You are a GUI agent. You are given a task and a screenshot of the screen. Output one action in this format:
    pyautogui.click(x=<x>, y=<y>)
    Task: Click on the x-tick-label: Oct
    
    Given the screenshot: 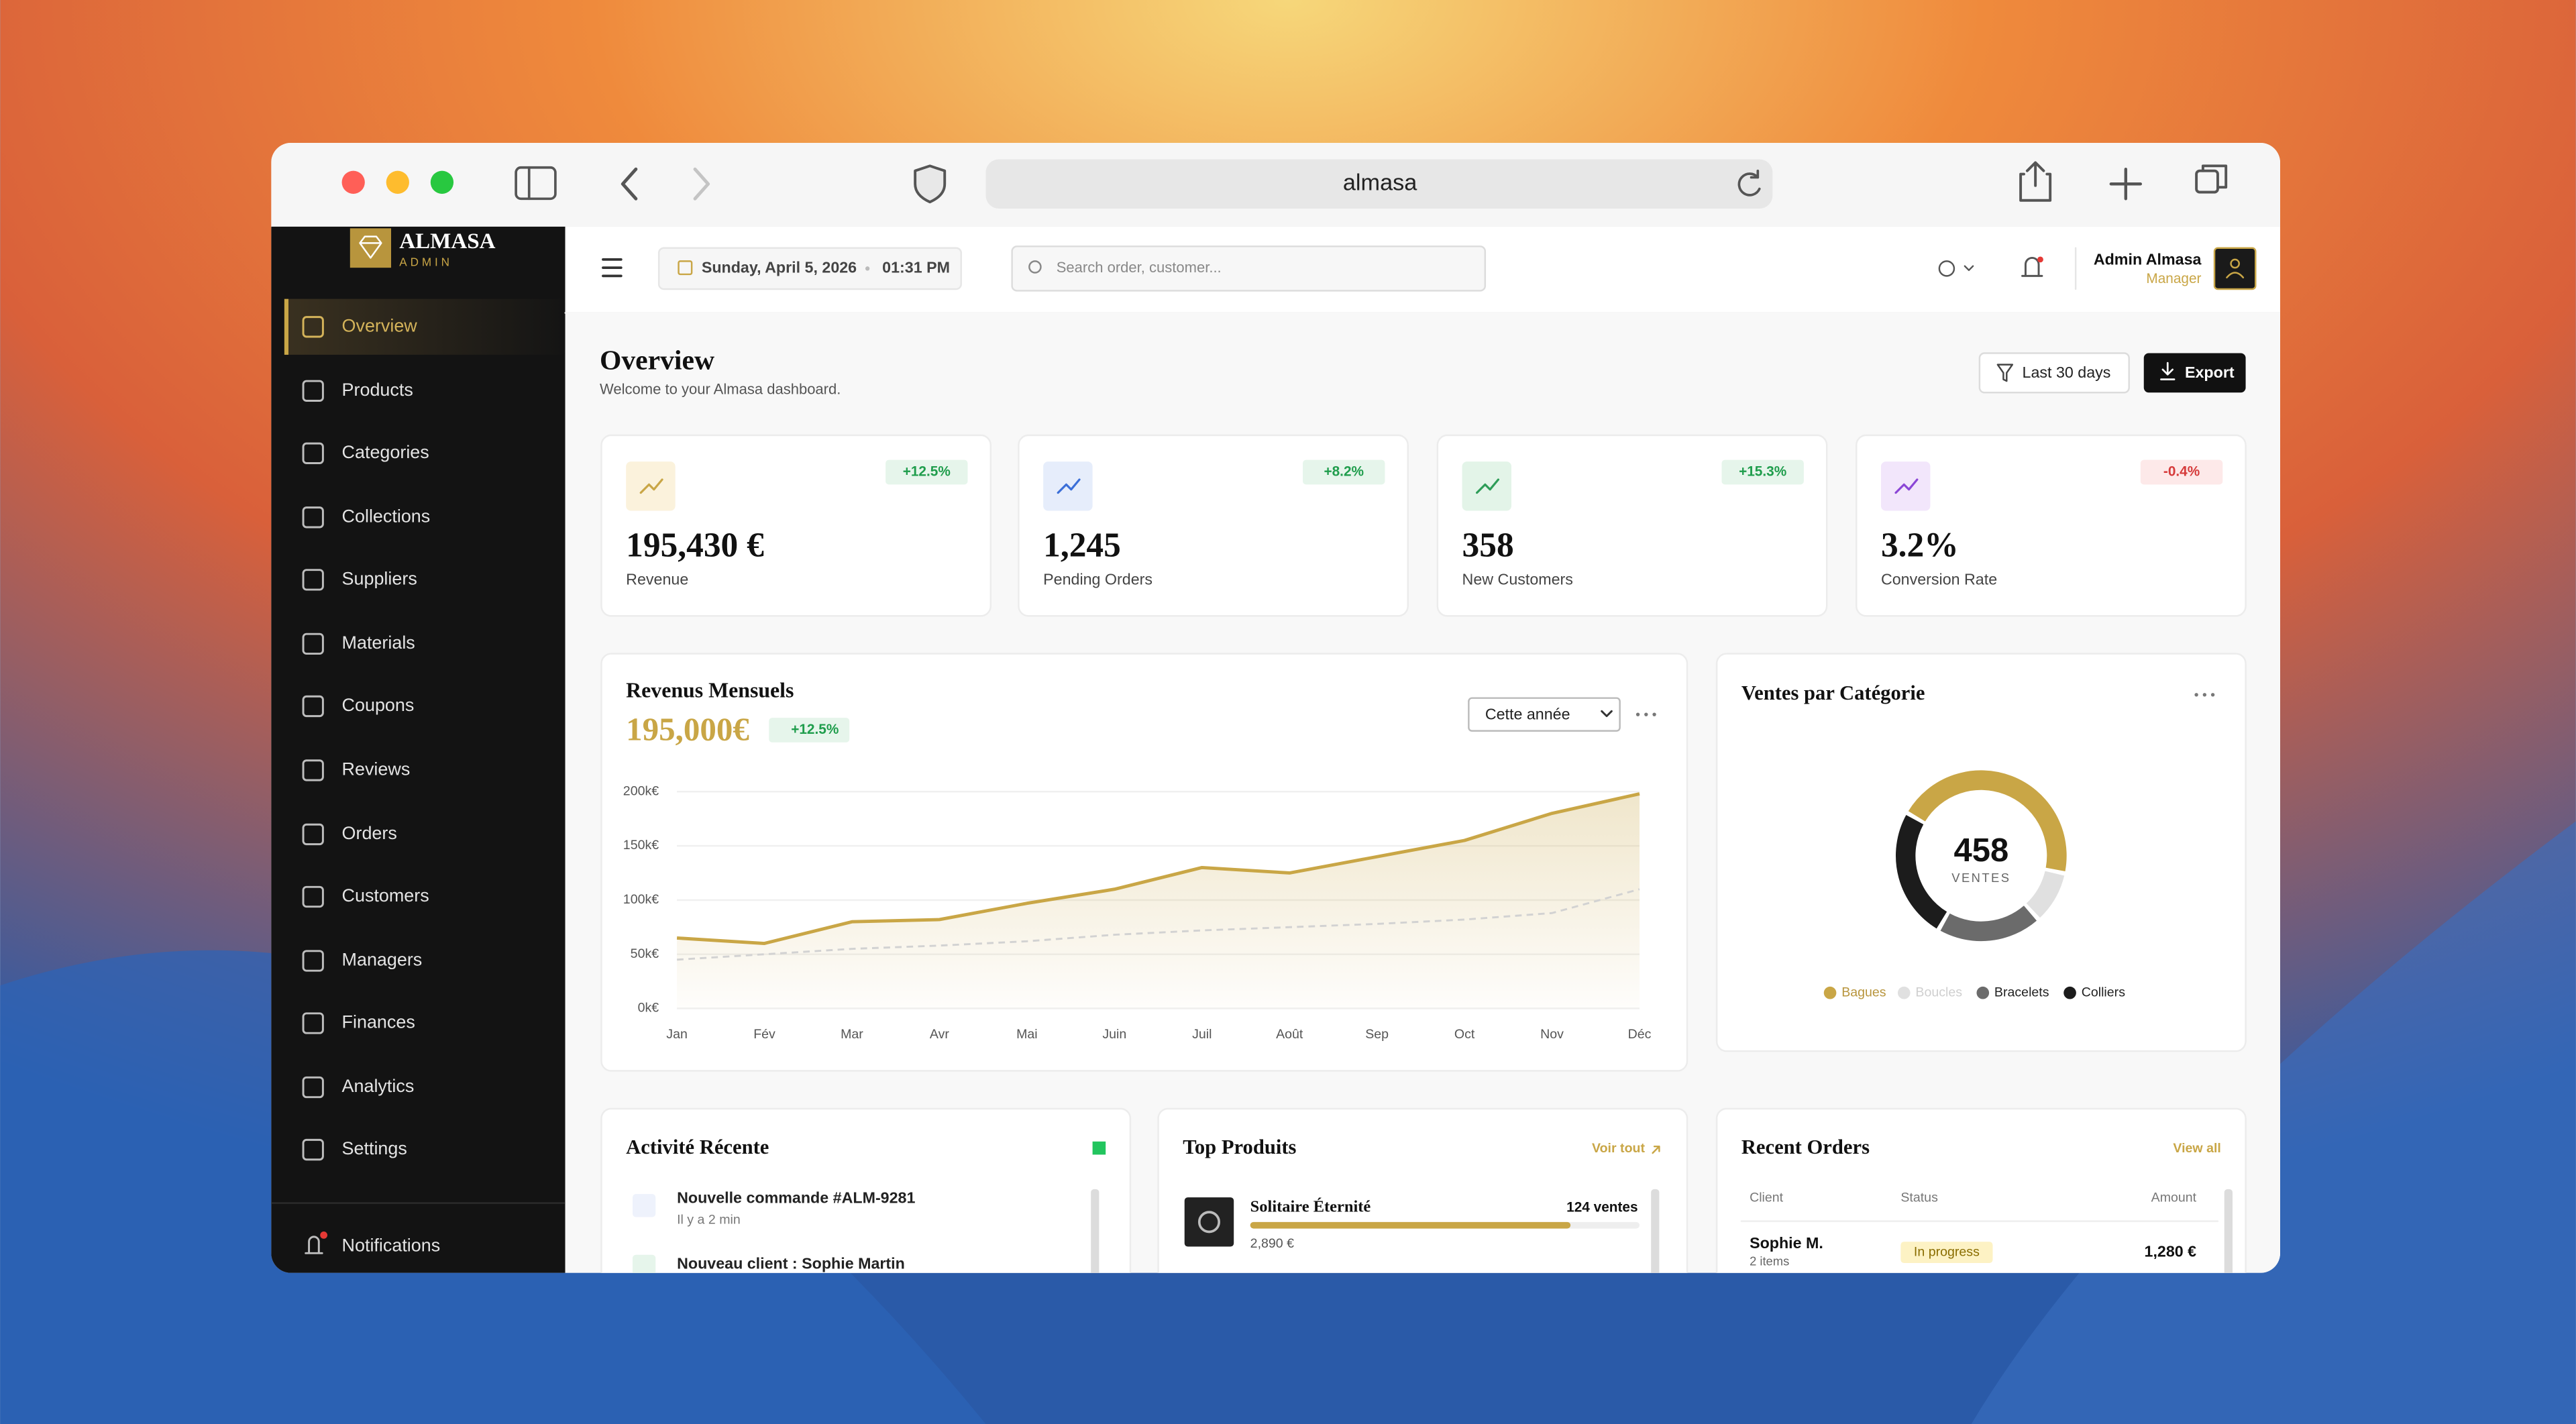 What is the action you would take?
    pyautogui.click(x=1464, y=1034)
    